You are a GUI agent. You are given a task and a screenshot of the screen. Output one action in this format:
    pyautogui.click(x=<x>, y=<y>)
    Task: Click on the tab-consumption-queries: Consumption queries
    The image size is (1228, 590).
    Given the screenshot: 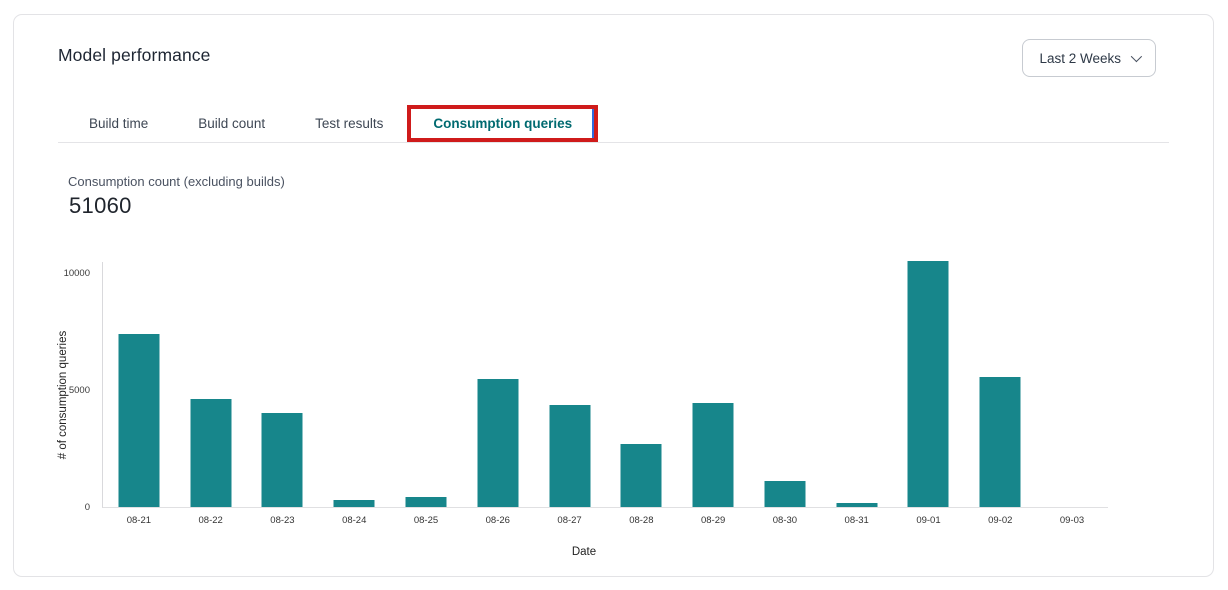 What is the action you would take?
    pyautogui.click(x=503, y=123)
    